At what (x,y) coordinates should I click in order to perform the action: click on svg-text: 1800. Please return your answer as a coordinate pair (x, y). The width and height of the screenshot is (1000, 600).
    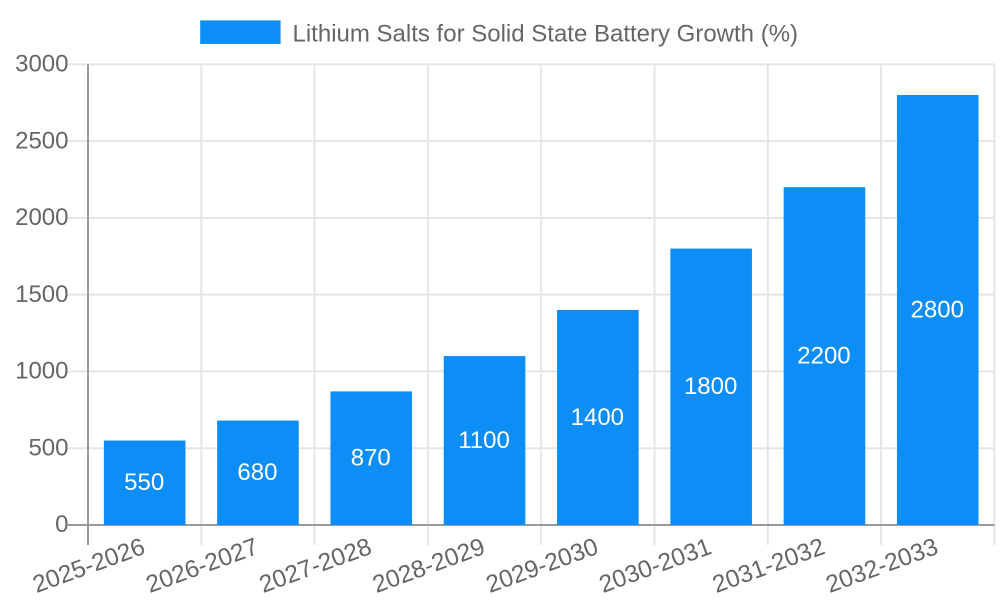
    Looking at the image, I should click on (710, 386).